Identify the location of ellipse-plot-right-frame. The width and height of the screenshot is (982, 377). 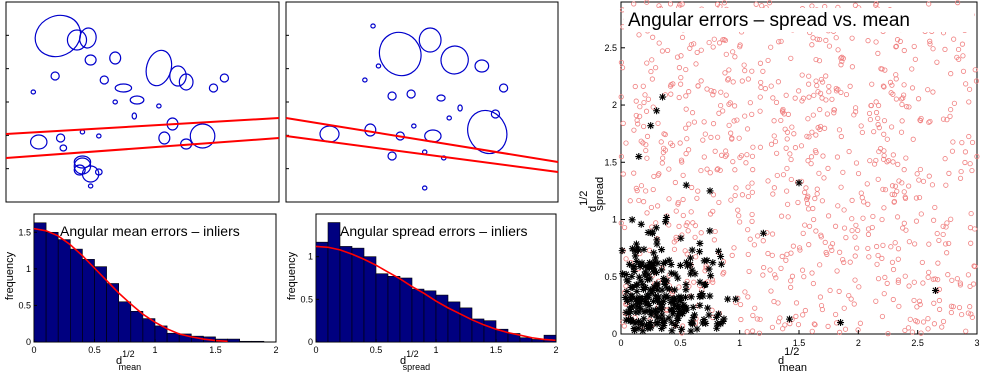
(422, 102).